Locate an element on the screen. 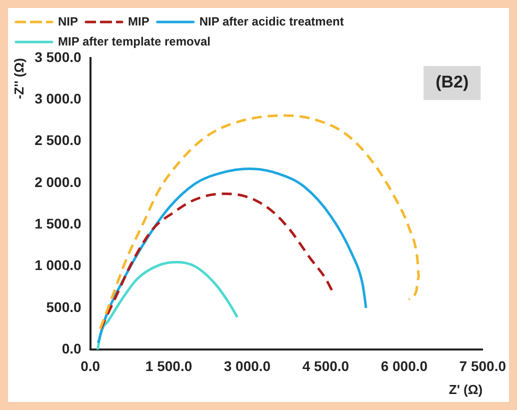  y-tick-label: 500.0 is located at coordinates (64, 306).